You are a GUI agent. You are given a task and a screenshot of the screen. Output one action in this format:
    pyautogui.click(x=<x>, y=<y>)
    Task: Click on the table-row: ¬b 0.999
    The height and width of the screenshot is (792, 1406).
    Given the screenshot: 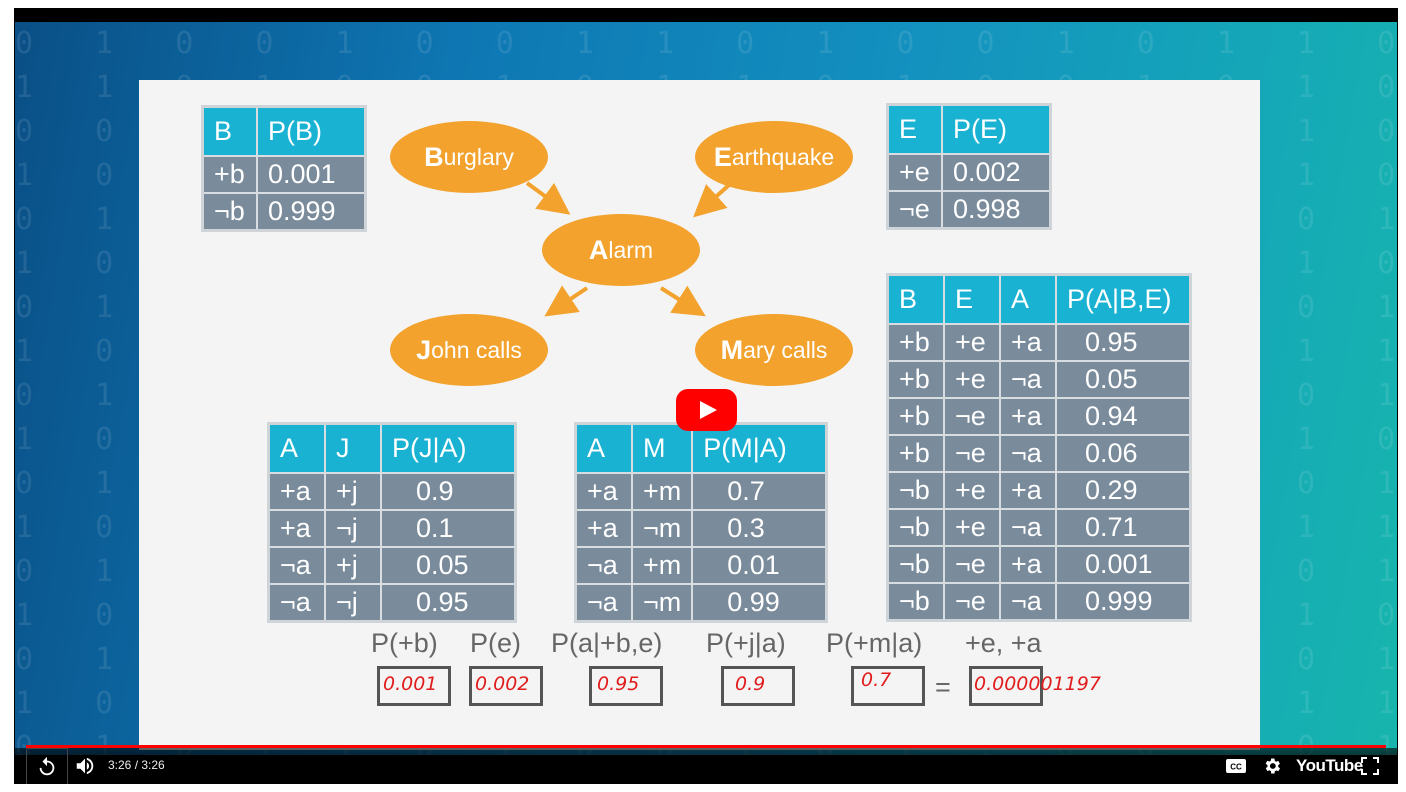 What is the action you would take?
    pyautogui.click(x=284, y=210)
    